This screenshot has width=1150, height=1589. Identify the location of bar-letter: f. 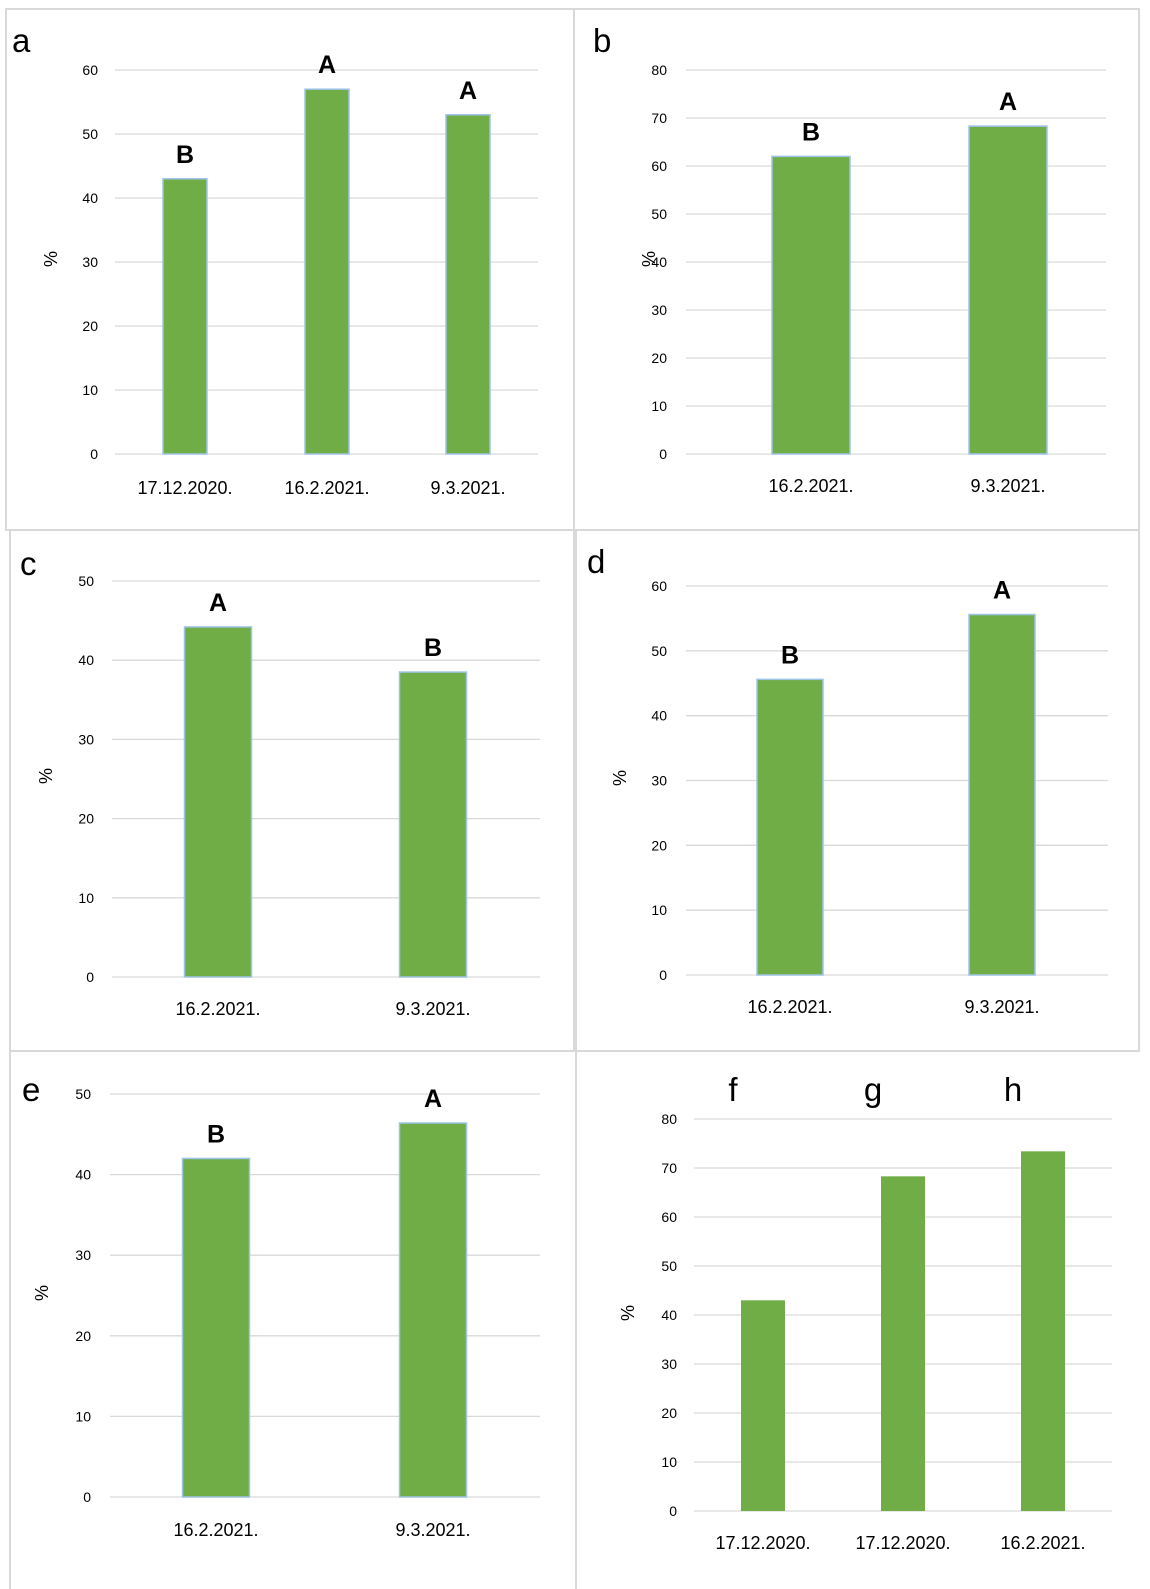
(733, 1089).